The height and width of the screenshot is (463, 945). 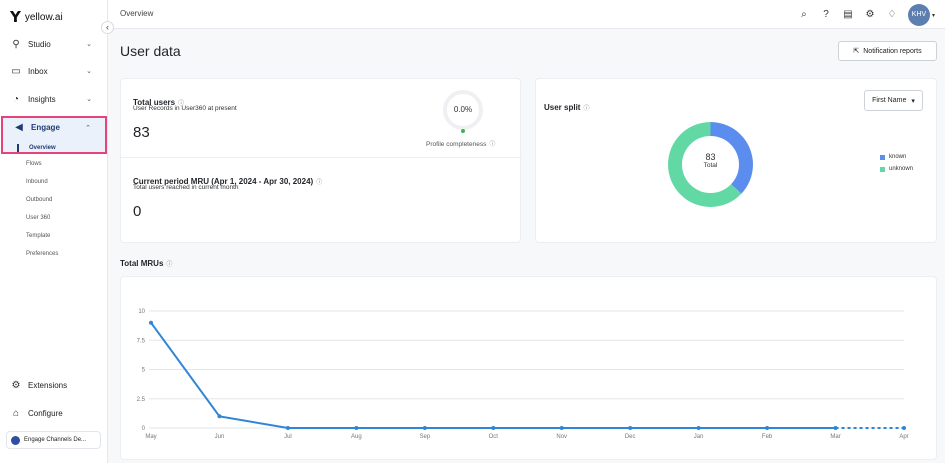 I want to click on total-users-value: 83, so click(x=141, y=132).